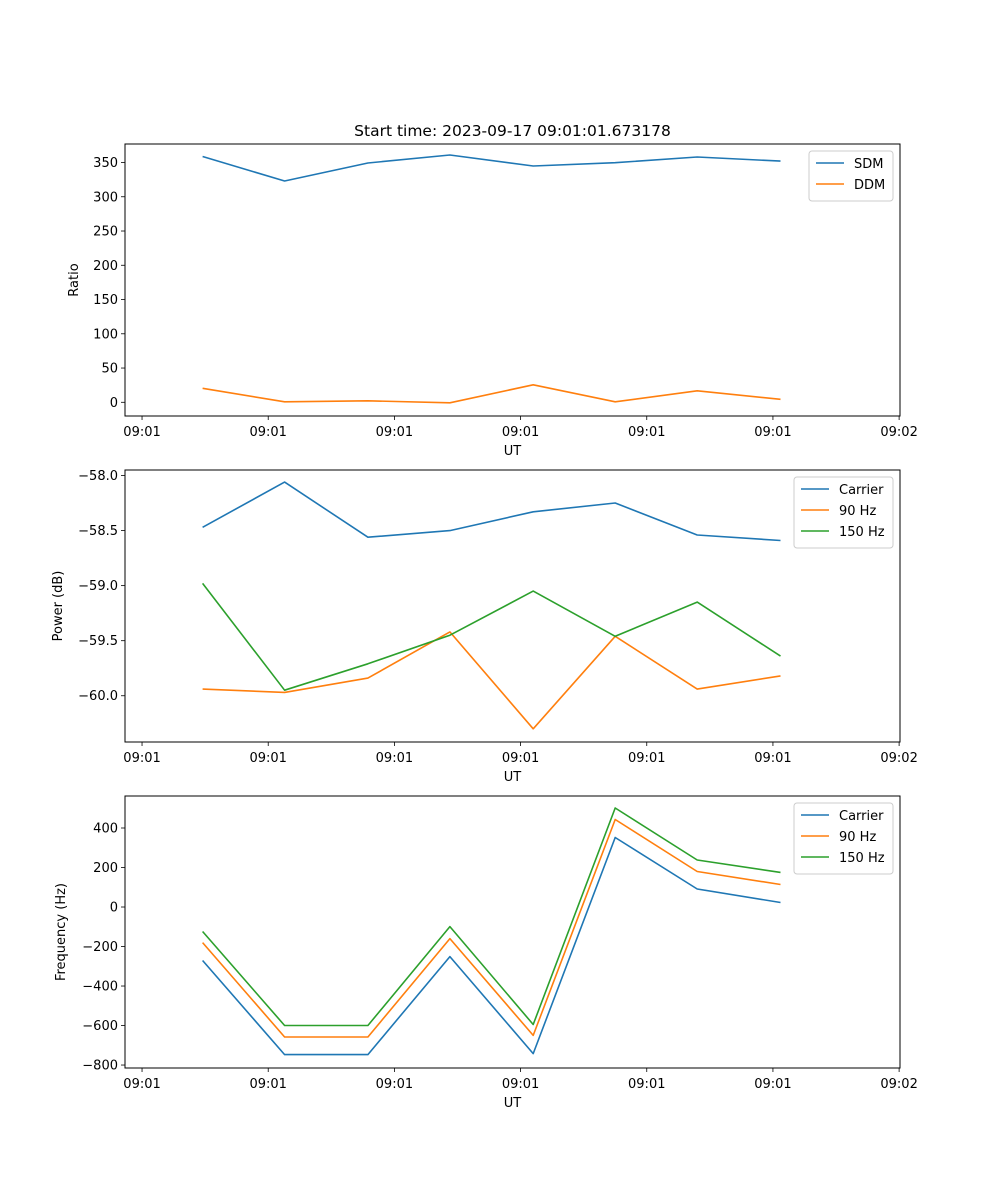 This screenshot has height=1200, width=1000. What do you see at coordinates (851, 176) in the screenshot?
I see `legend: SDM DDM` at bounding box center [851, 176].